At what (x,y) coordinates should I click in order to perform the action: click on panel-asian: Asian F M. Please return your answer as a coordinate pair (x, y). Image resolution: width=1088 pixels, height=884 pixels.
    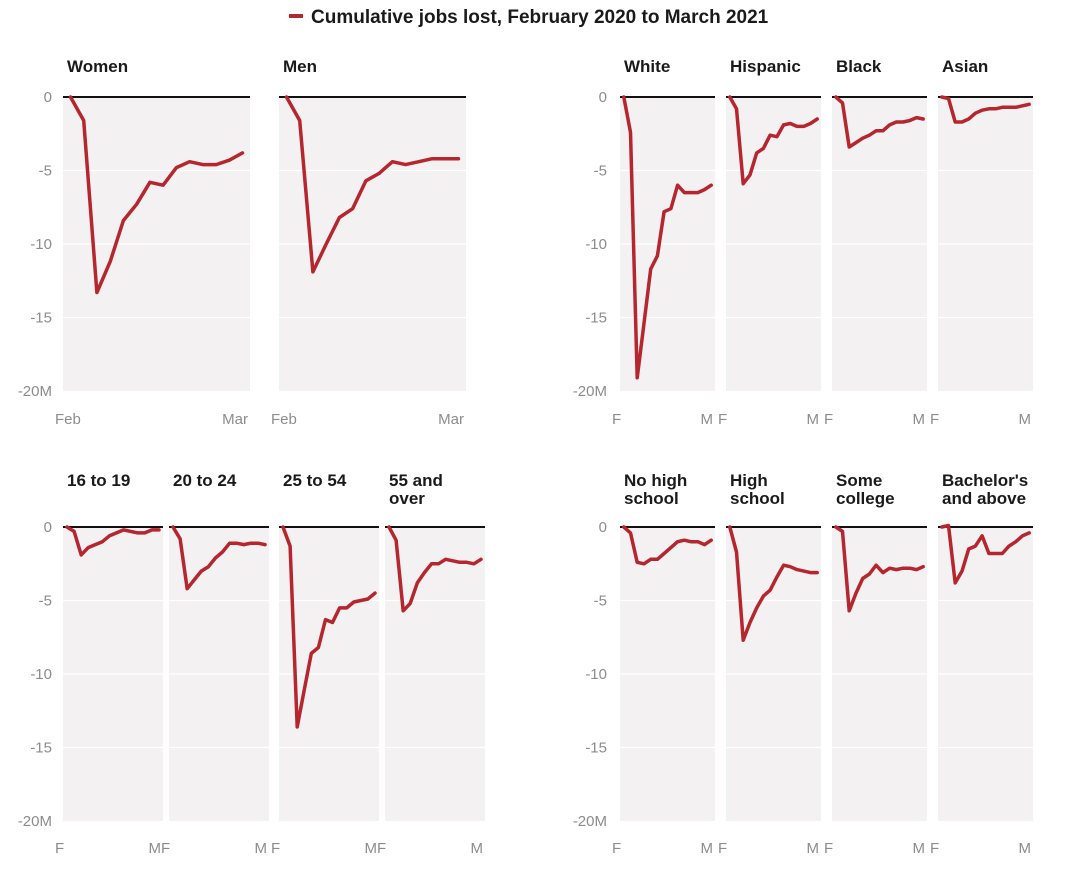
    Looking at the image, I should click on (981, 242).